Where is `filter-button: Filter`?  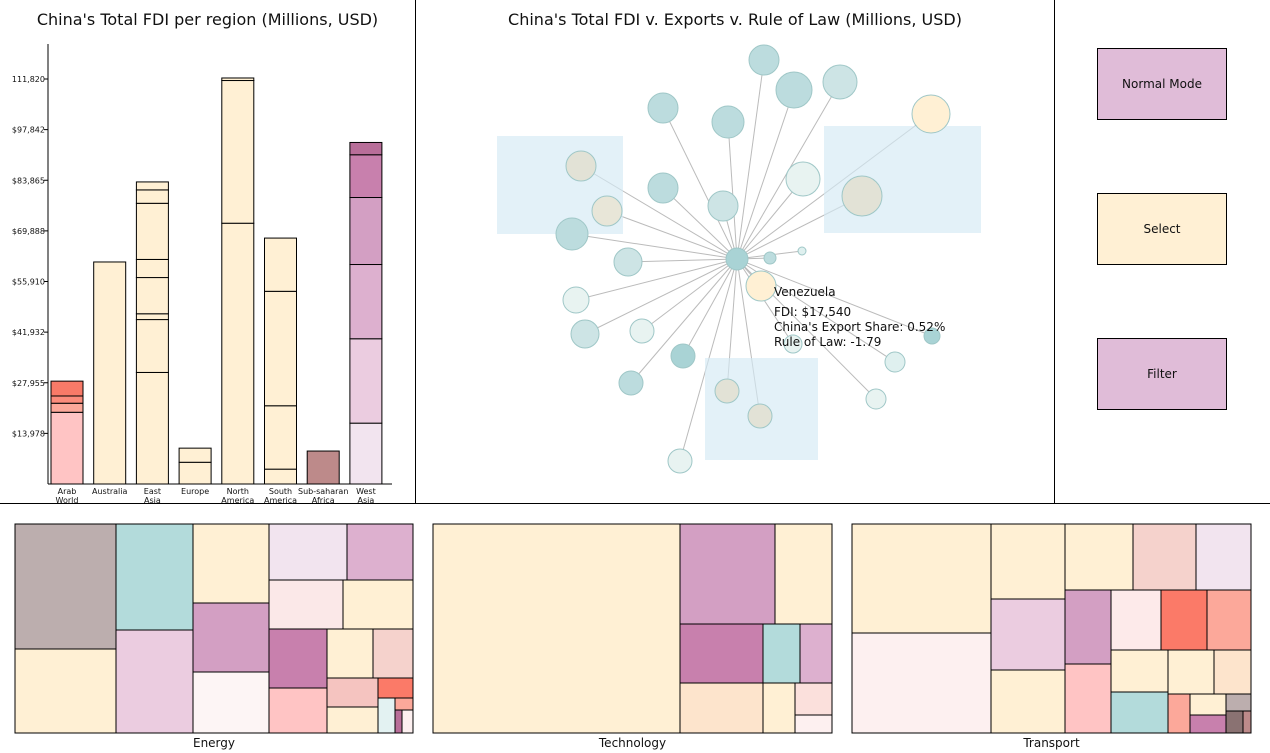
filter-button: Filter is located at coordinates (1162, 374).